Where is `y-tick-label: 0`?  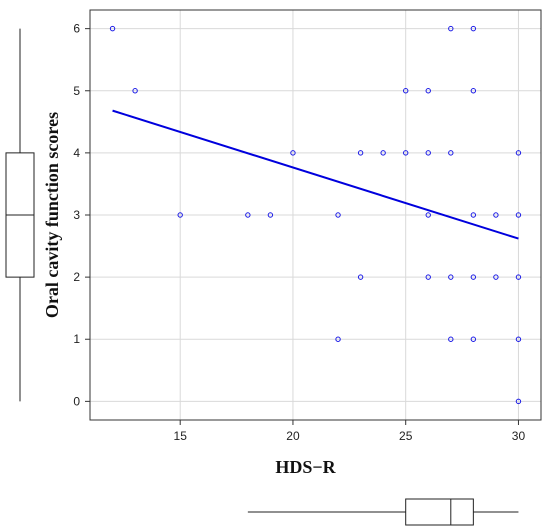 y-tick-label: 0 is located at coordinates (76, 401).